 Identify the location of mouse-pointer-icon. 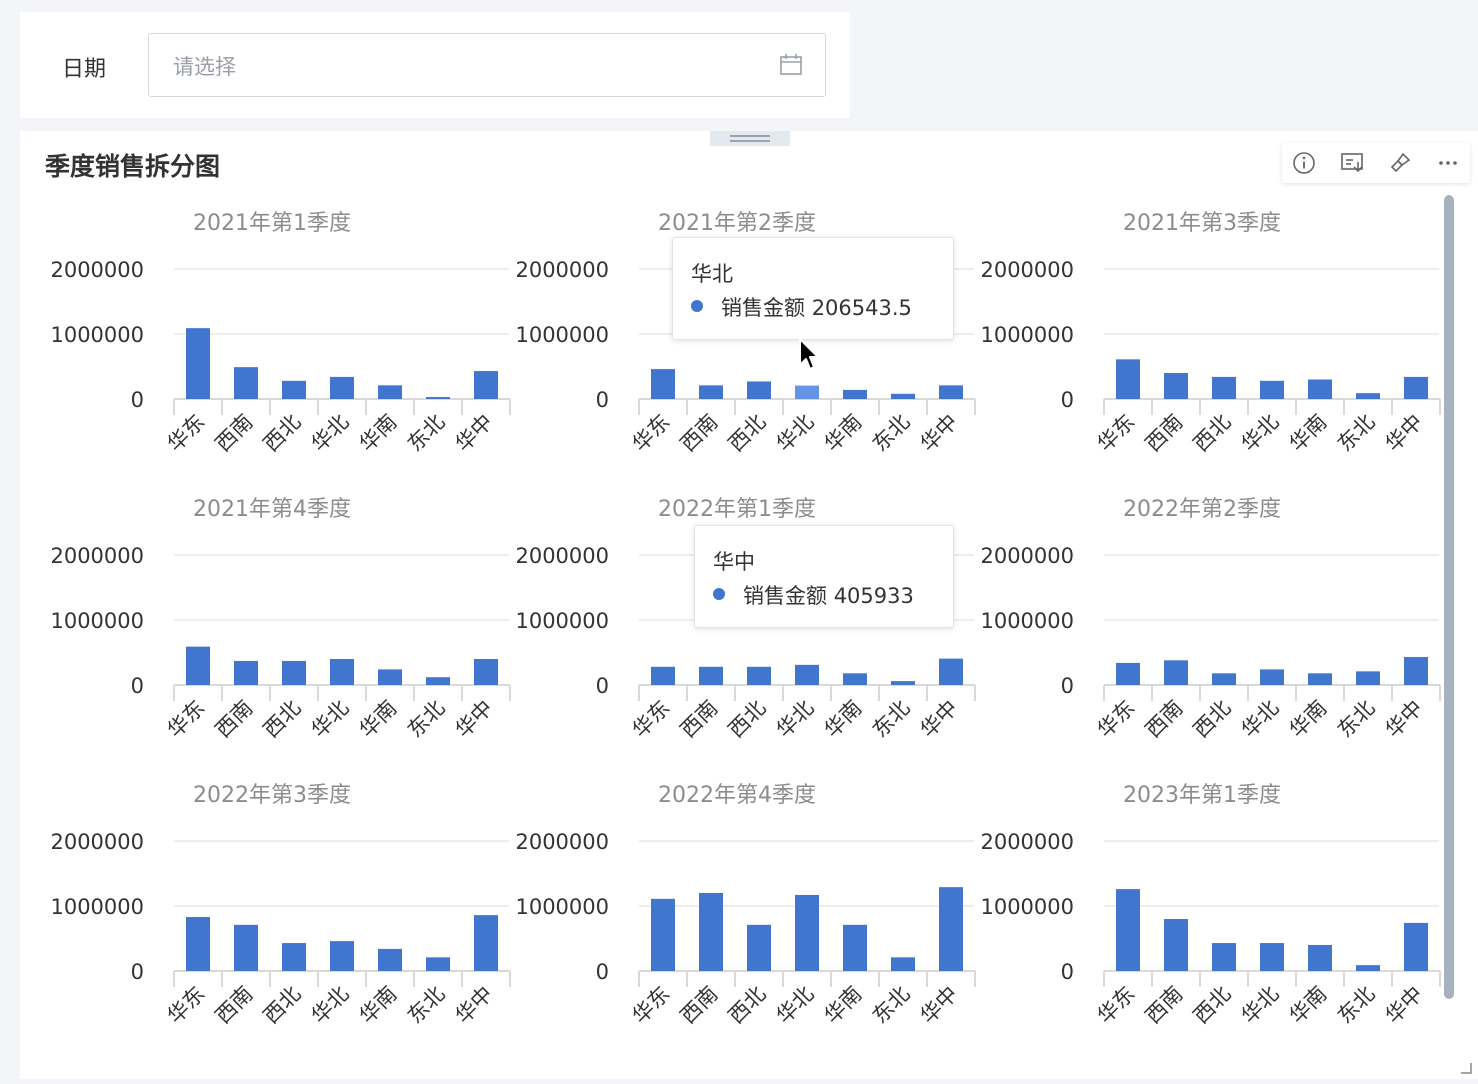
(810, 357).